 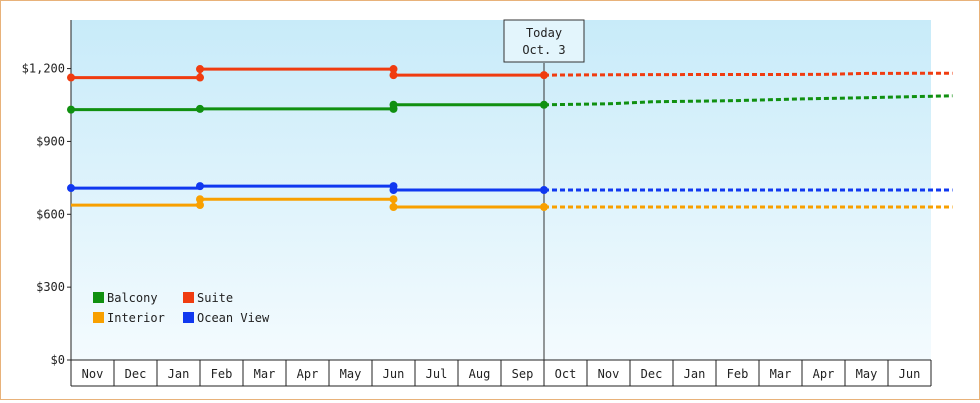 What do you see at coordinates (132, 298) in the screenshot?
I see `legend-label-balcony: Balcony` at bounding box center [132, 298].